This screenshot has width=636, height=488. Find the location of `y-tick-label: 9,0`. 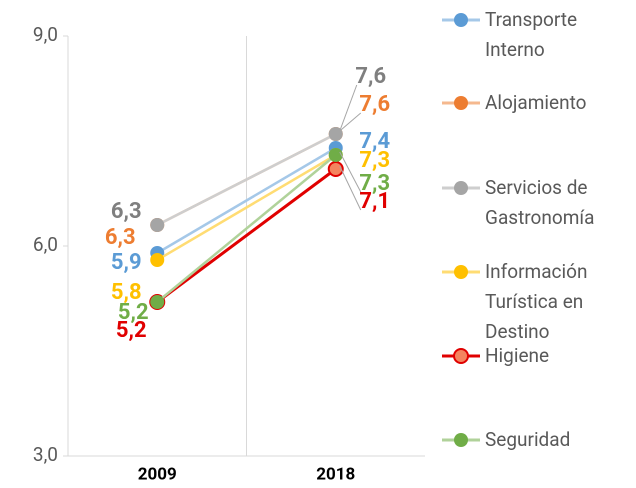

y-tick-label: 9,0 is located at coordinates (45, 34).